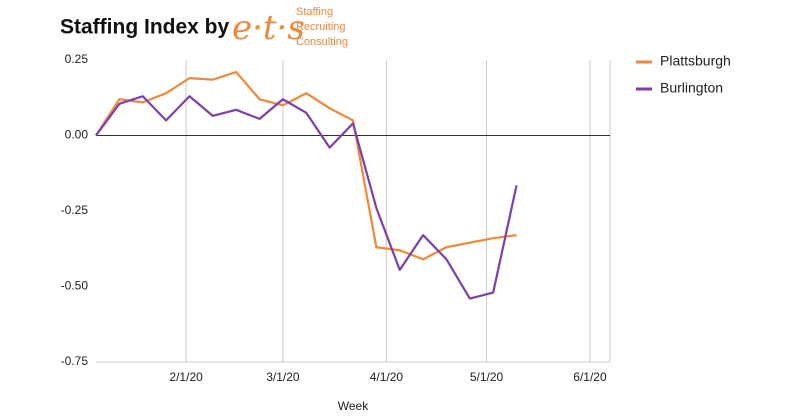 This screenshot has height=418, width=800. What do you see at coordinates (268, 28) in the screenshot?
I see `logo-mark: e·t·s` at bounding box center [268, 28].